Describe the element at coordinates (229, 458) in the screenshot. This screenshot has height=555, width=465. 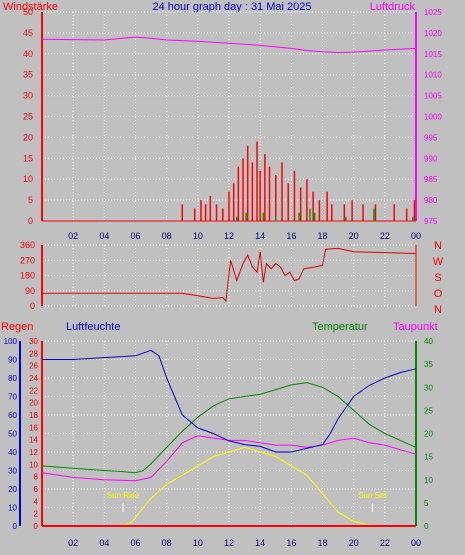
I see `dewpoint-line` at that location.